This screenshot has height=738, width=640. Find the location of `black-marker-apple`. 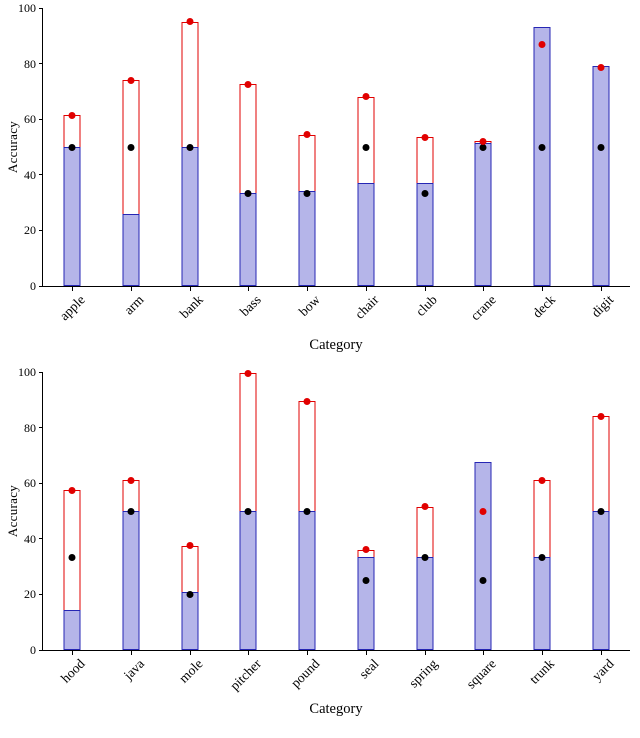

black-marker-apple is located at coordinates (72, 147).